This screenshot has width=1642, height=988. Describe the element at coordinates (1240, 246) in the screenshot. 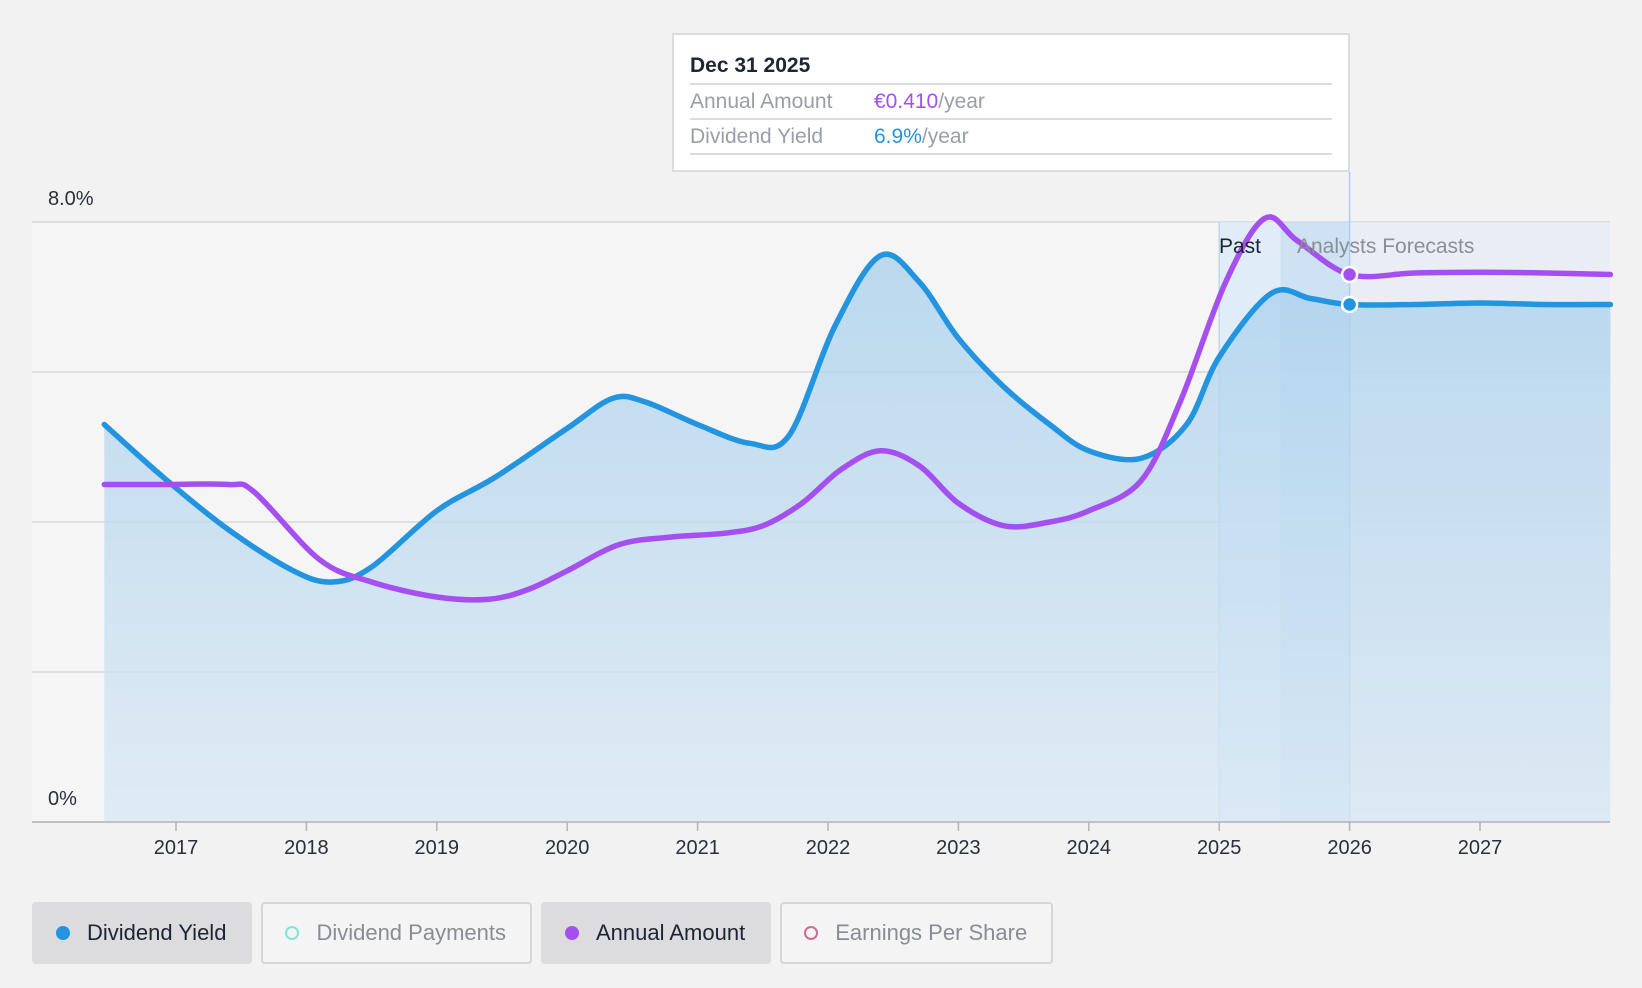

I see `past-label: Past` at that location.